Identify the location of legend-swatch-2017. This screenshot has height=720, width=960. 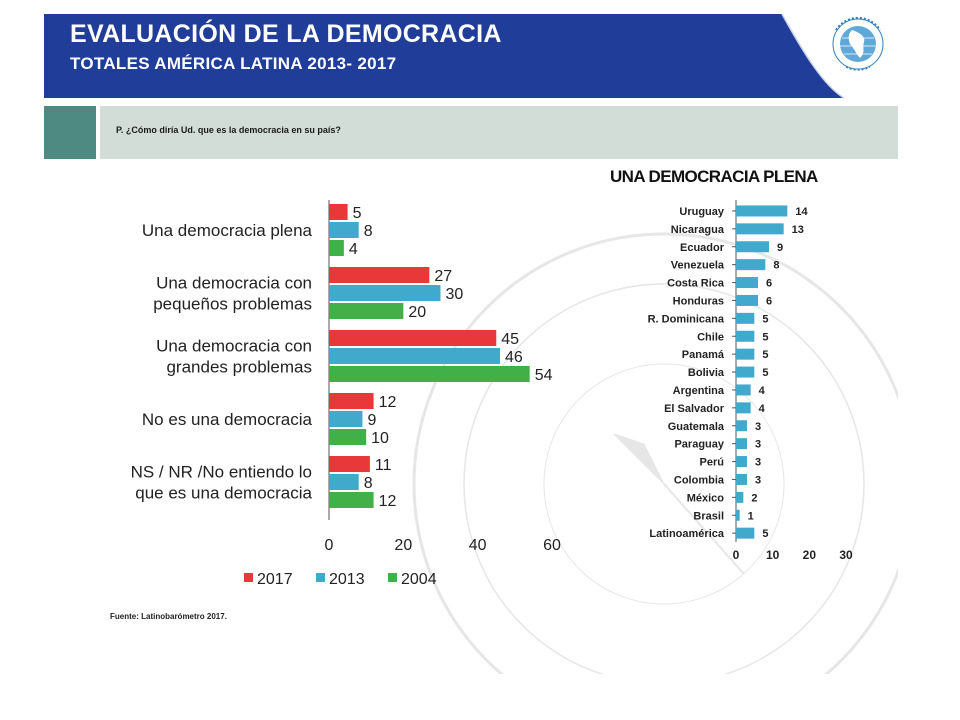
(248, 577).